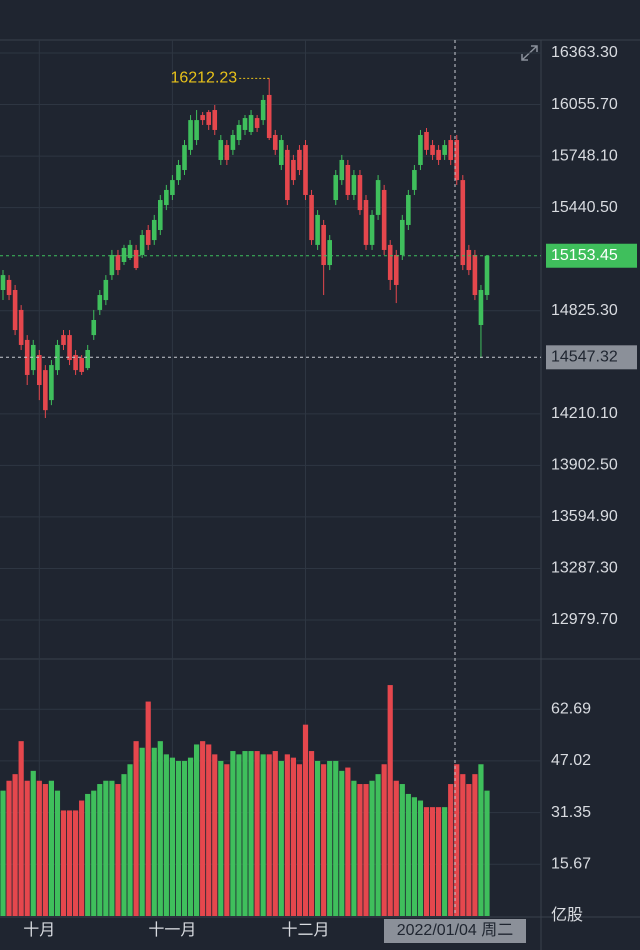  What do you see at coordinates (584, 310) in the screenshot?
I see `y-tick-label: 14825.30` at bounding box center [584, 310].